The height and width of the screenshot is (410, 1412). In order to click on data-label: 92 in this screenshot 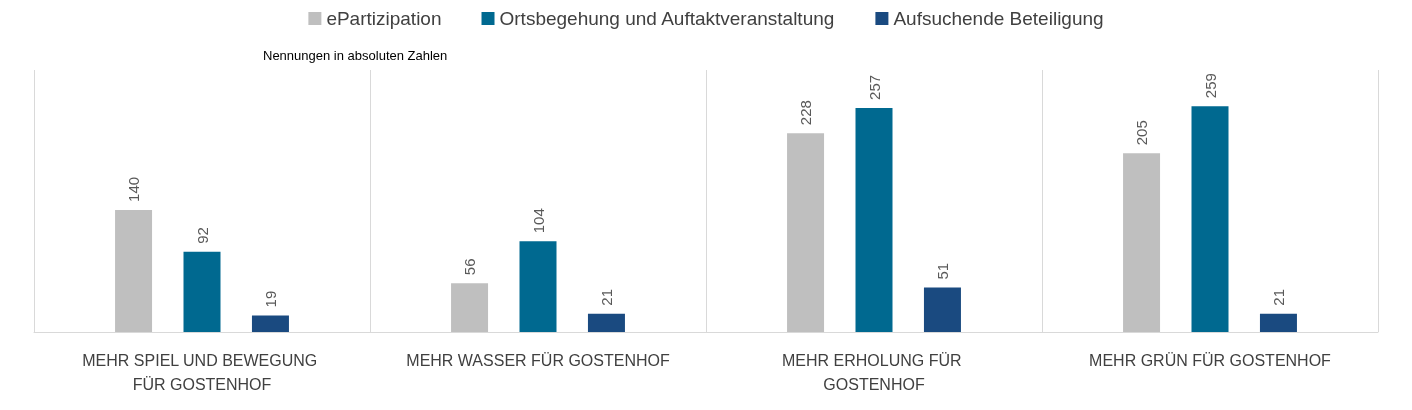, I will do `click(202, 235)`.